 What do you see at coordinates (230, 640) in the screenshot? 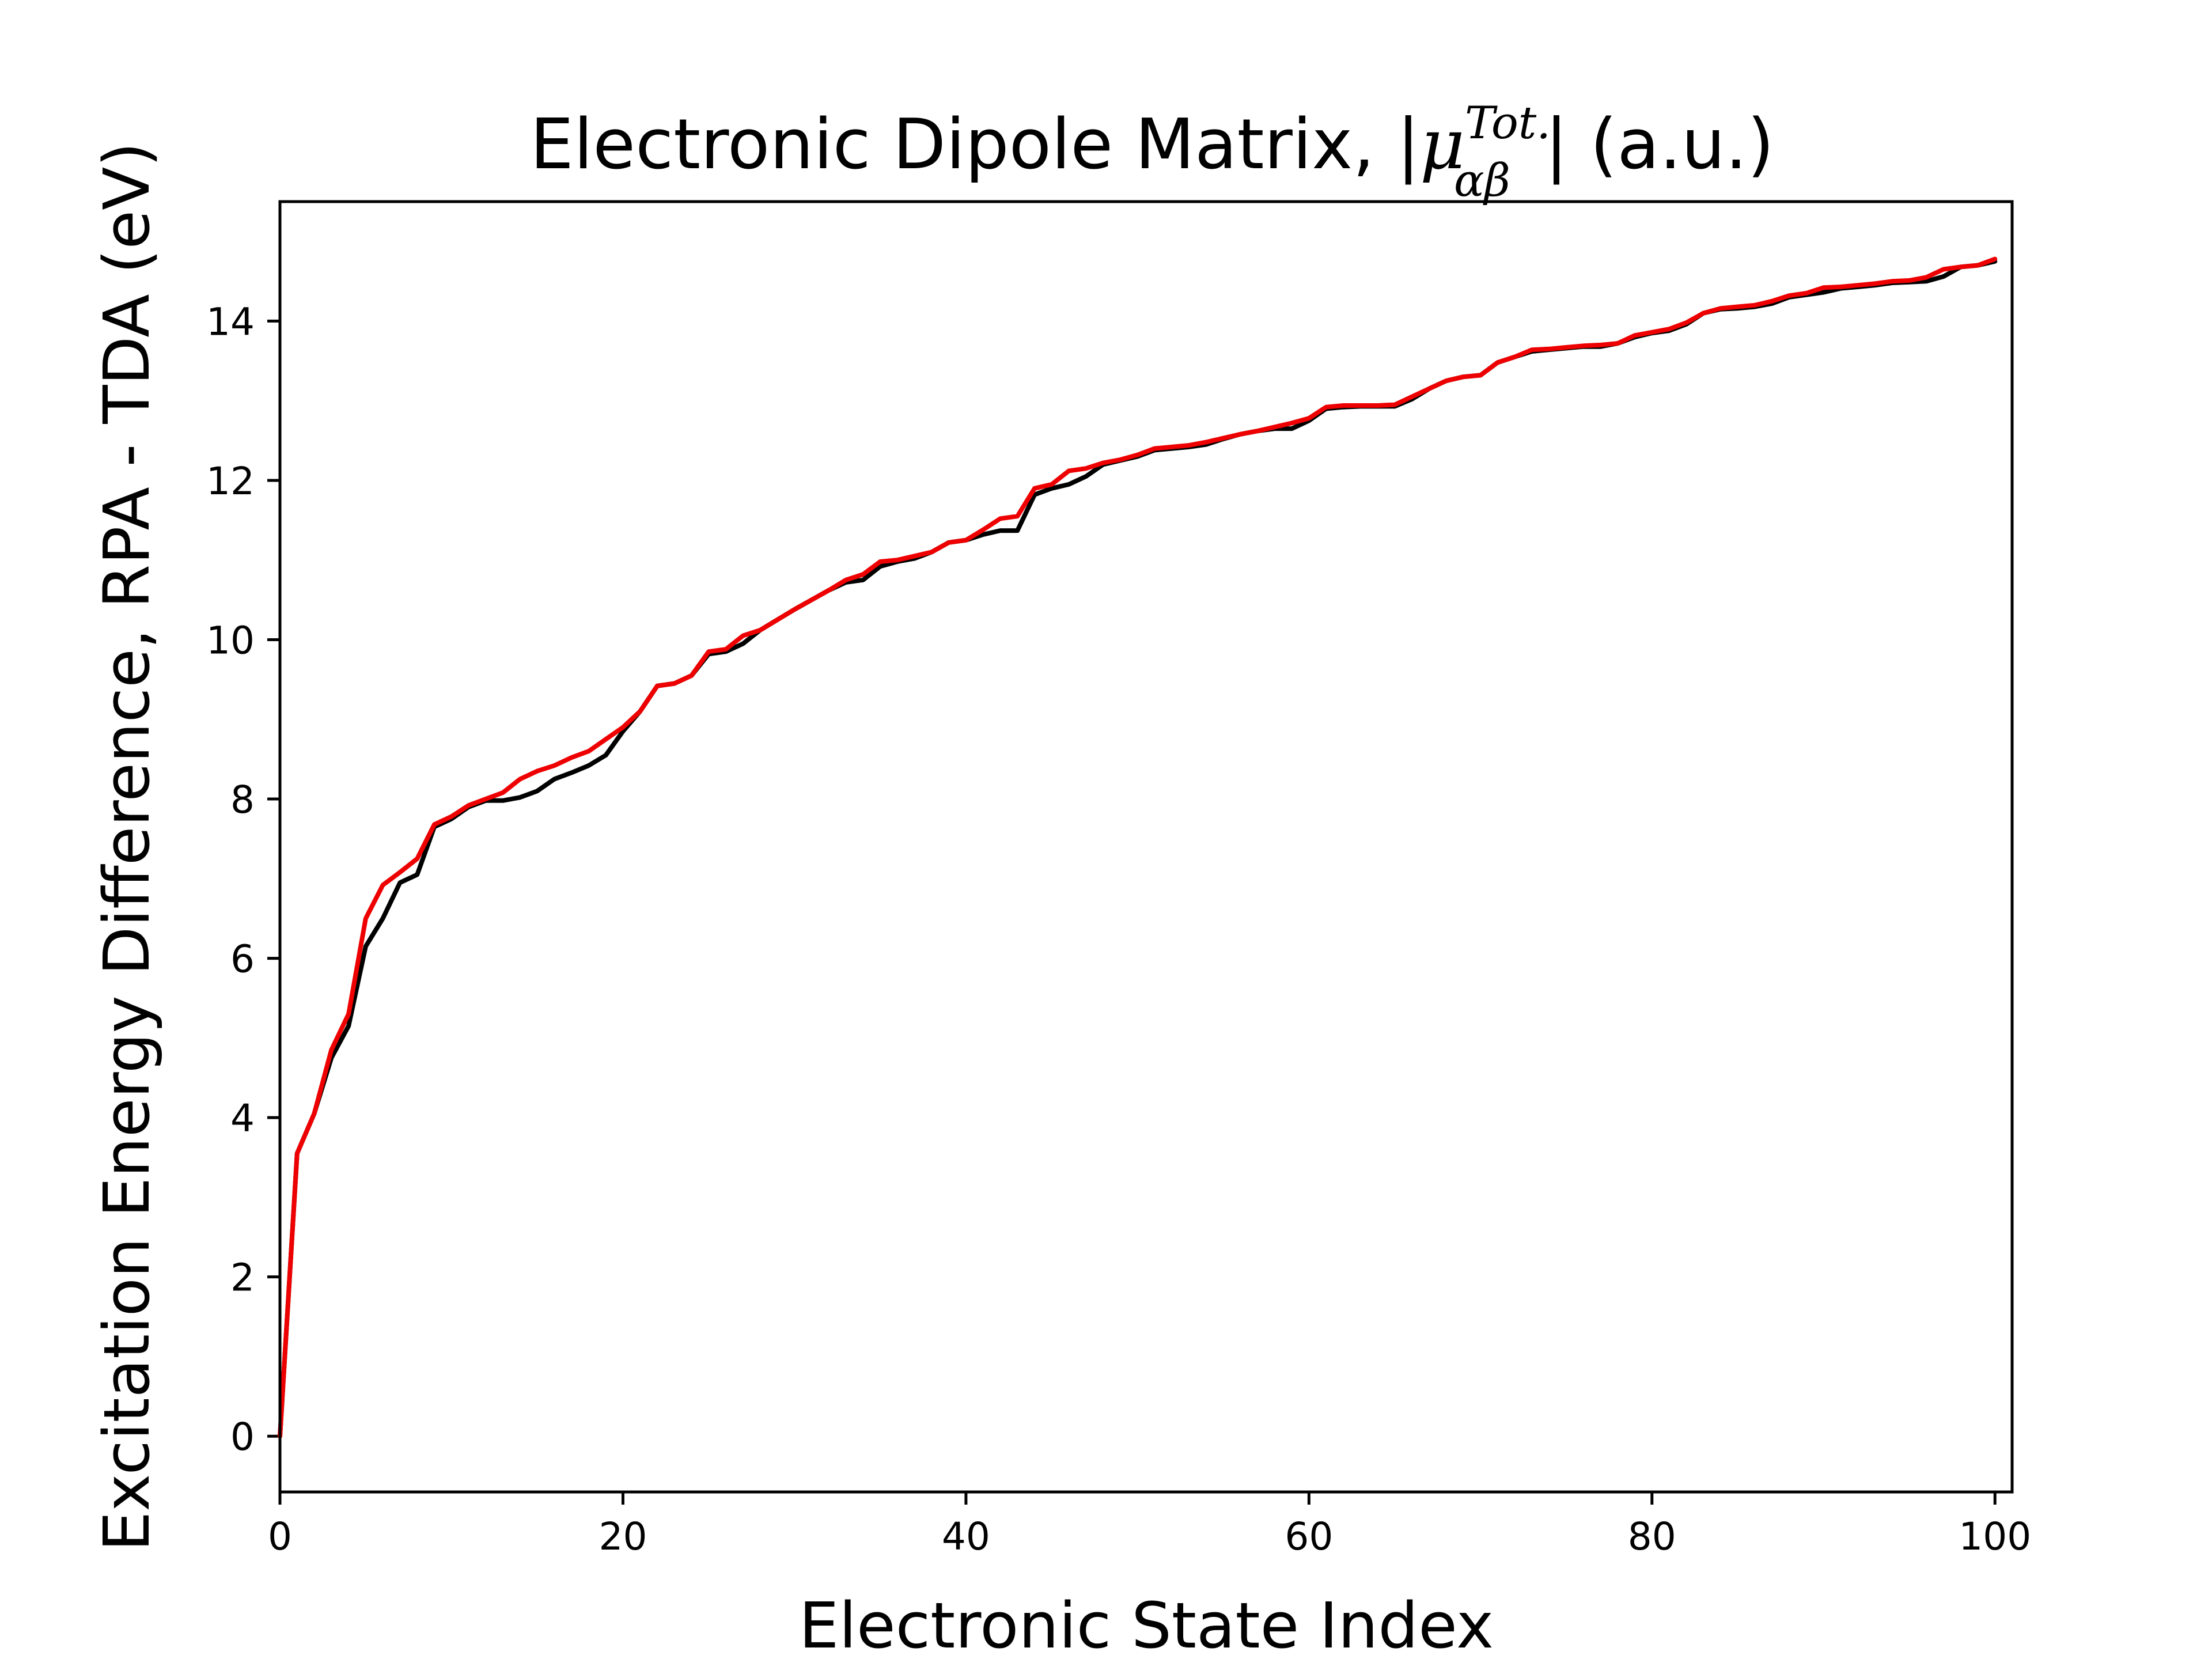
I see `y-tick-label: 10` at bounding box center [230, 640].